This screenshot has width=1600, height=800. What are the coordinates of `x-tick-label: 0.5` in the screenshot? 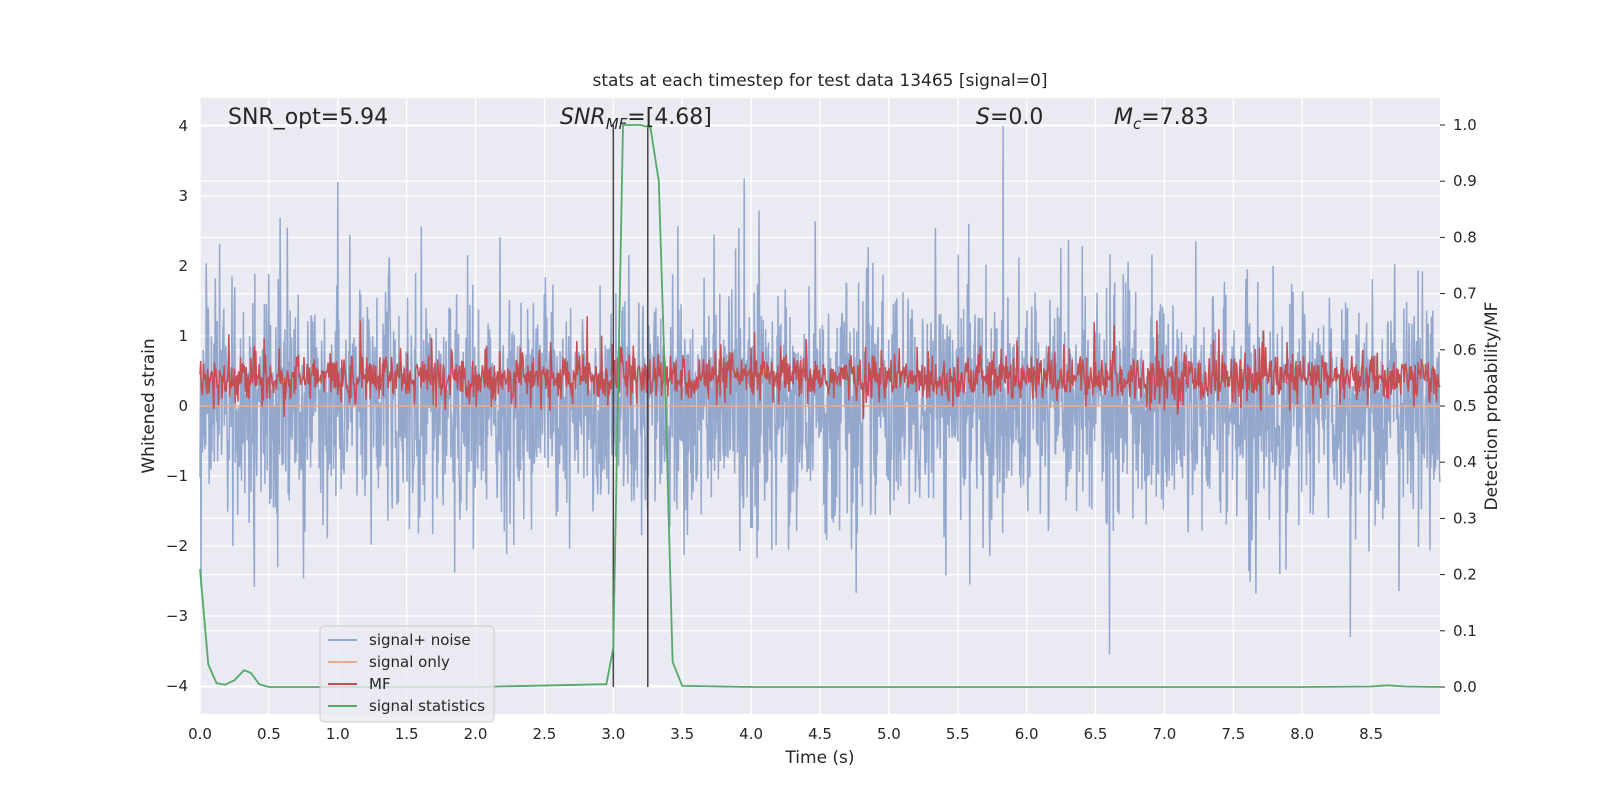 It's located at (269, 734).